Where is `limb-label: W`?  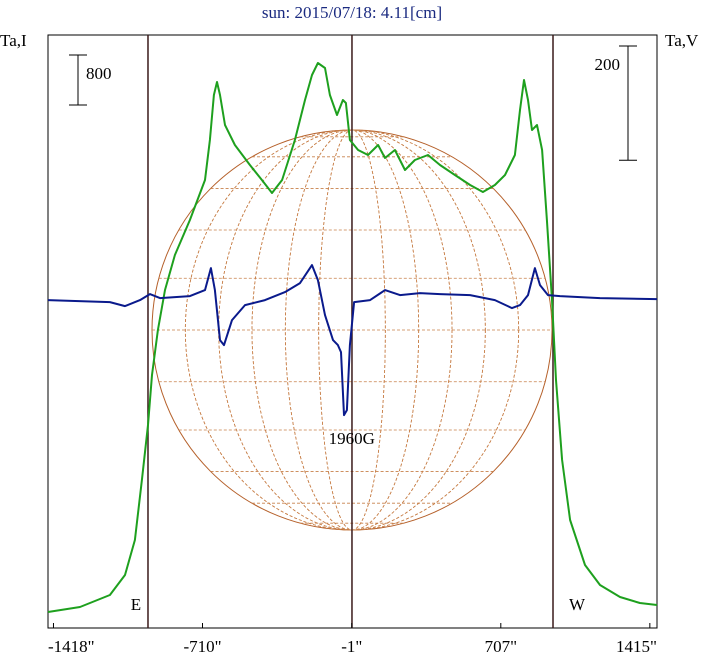
limb-label: W is located at coordinates (577, 604).